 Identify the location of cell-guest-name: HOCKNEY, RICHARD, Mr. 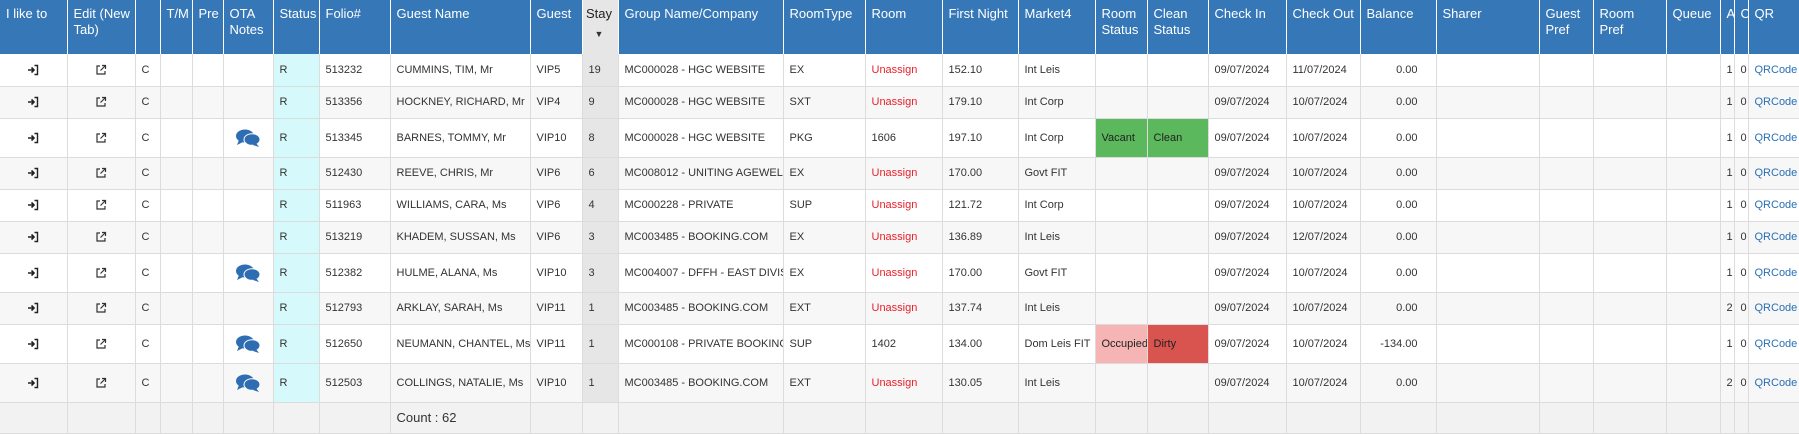
(460, 102).